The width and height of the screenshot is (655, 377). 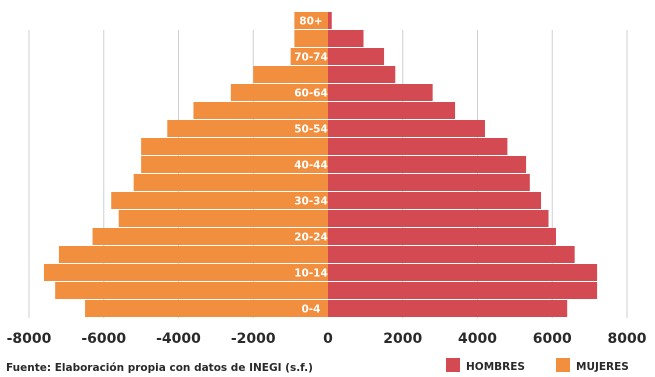 I want to click on x-tick--2000: -2000, so click(x=253, y=339).